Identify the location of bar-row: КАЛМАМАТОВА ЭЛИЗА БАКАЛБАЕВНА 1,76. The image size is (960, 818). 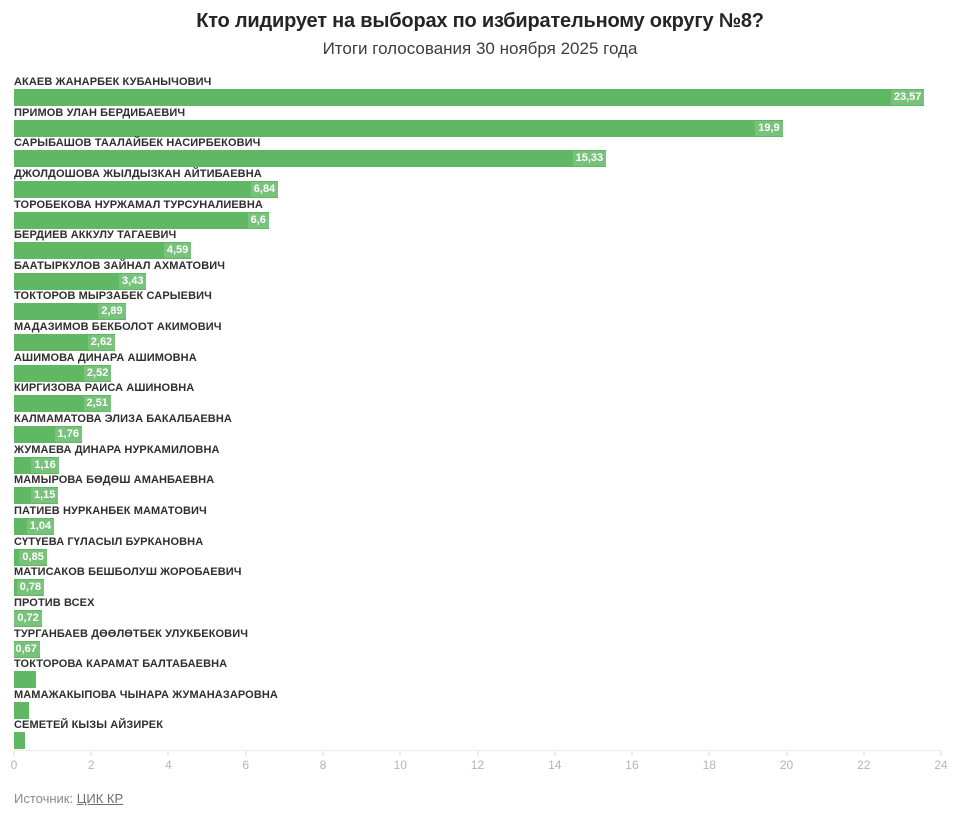
(477, 428).